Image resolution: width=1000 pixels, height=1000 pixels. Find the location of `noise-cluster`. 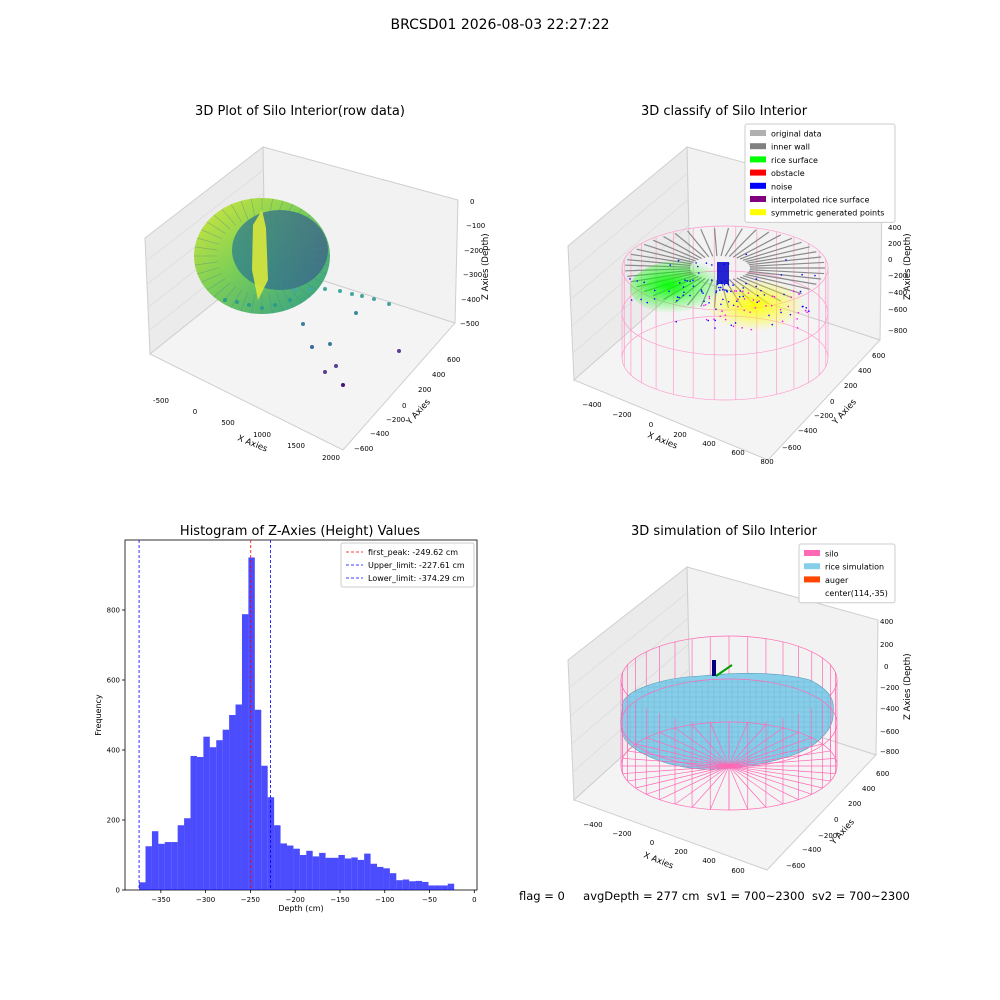

noise-cluster is located at coordinates (723, 273).